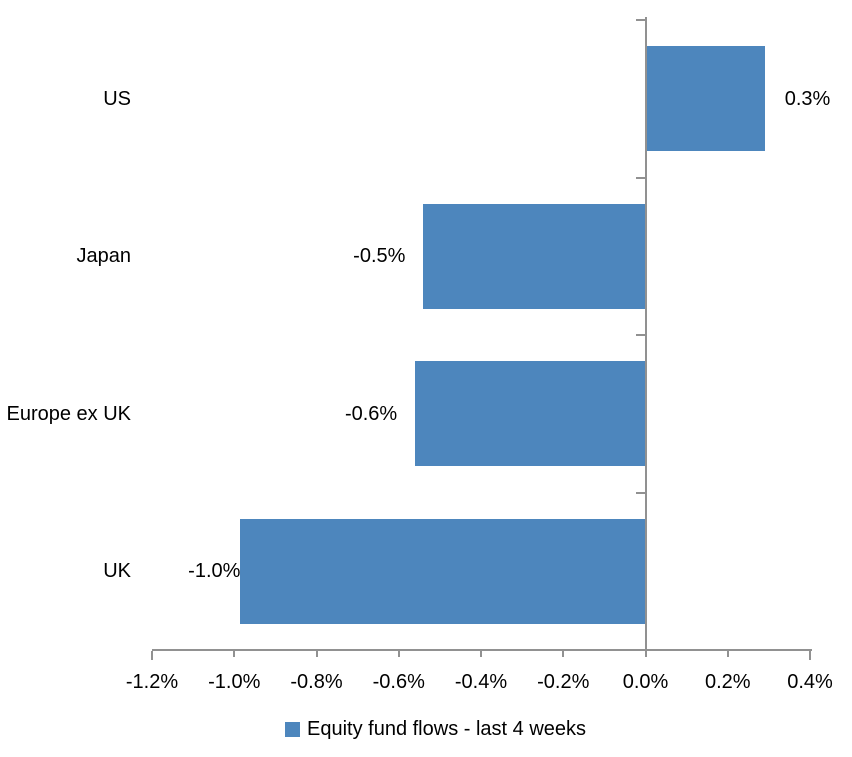  I want to click on category-label-us: US, so click(117, 98).